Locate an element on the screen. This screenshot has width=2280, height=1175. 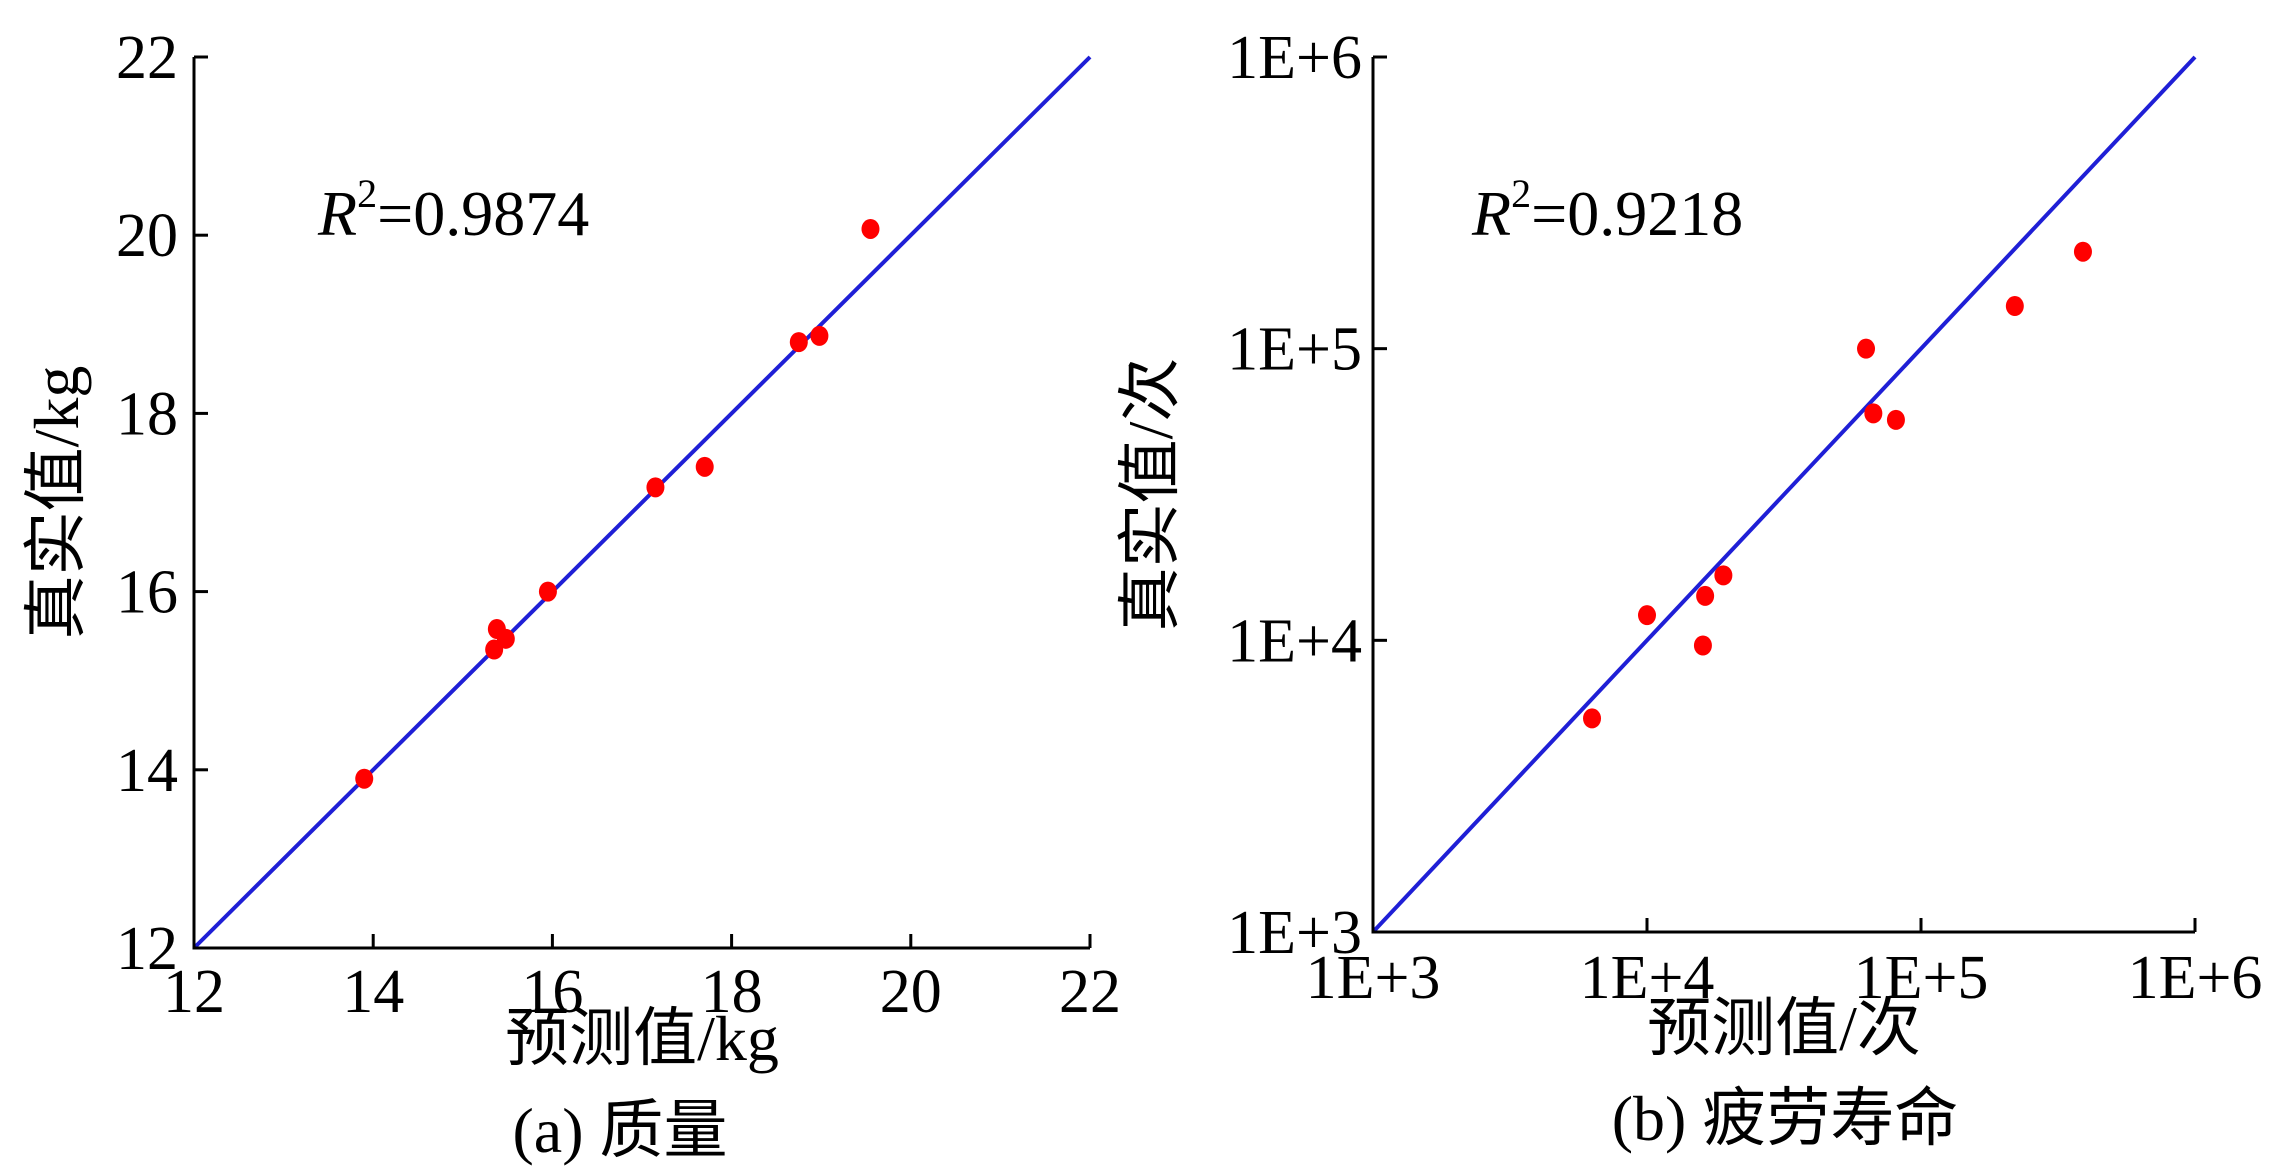
x-axis-title: 预测值/kg is located at coordinates (642, 1038).